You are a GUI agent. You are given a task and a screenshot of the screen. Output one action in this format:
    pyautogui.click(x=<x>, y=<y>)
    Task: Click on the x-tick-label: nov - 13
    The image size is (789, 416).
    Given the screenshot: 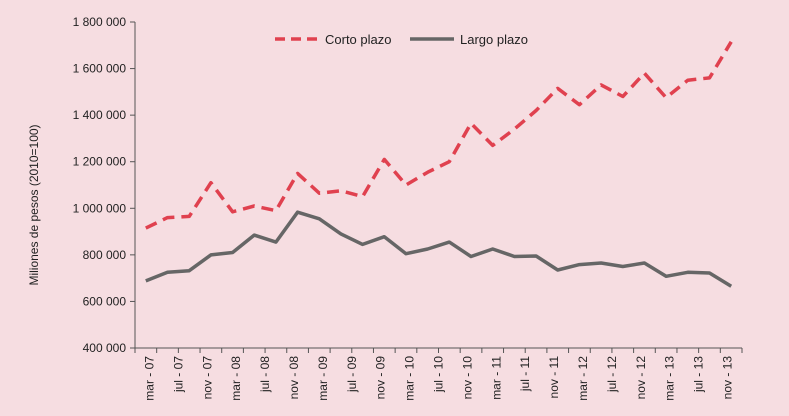 What is the action you would take?
    pyautogui.click(x=728, y=378)
    